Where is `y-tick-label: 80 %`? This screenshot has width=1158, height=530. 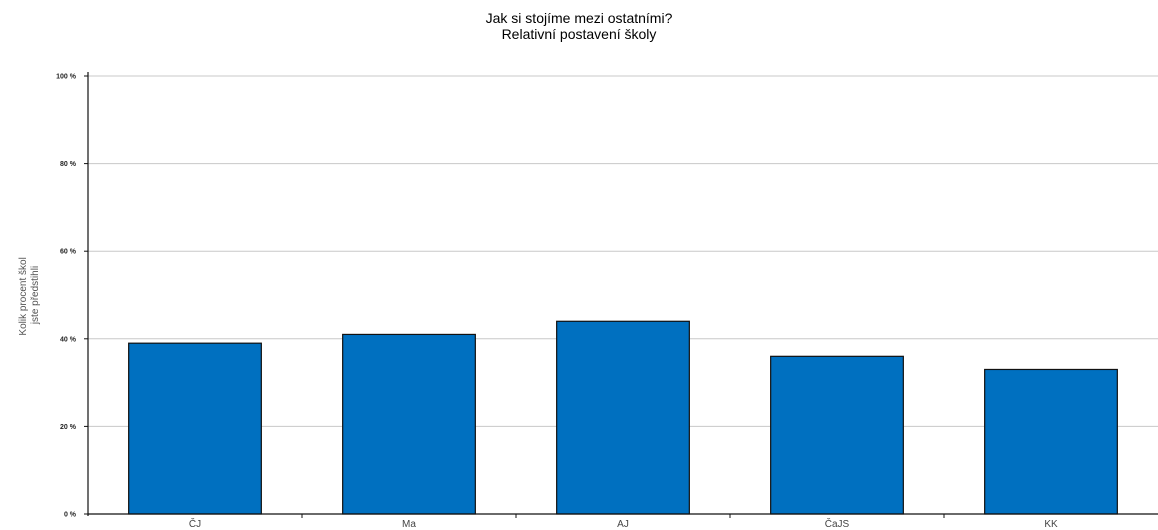 y-tick-label: 80 % is located at coordinates (68, 164).